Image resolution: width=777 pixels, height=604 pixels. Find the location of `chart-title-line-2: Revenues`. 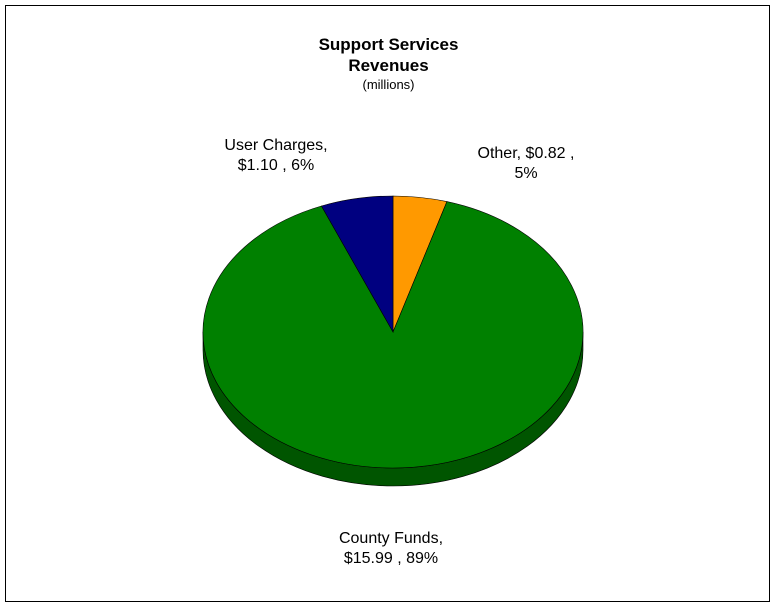

chart-title-line-2: Revenues is located at coordinates (388, 65).